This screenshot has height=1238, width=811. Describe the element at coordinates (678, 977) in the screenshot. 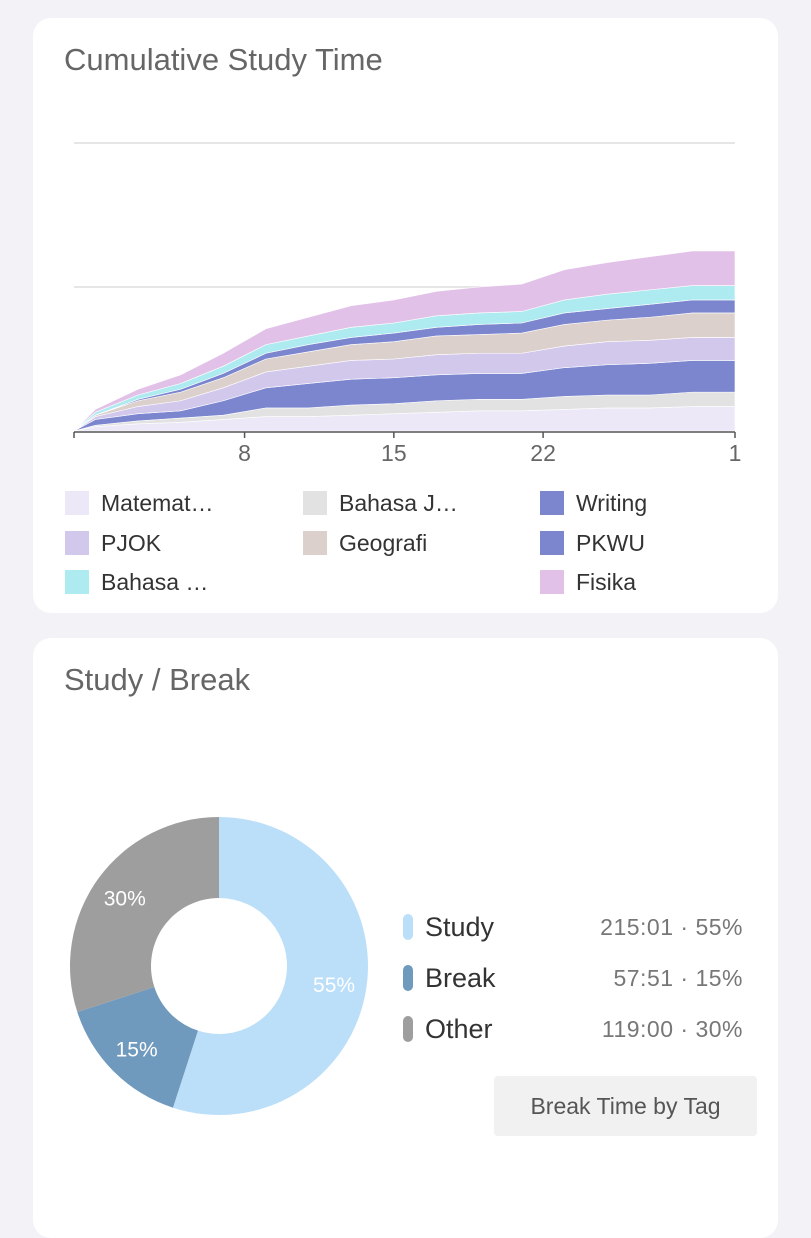

I see `pie-legend-value: 57:51 · 15%` at that location.